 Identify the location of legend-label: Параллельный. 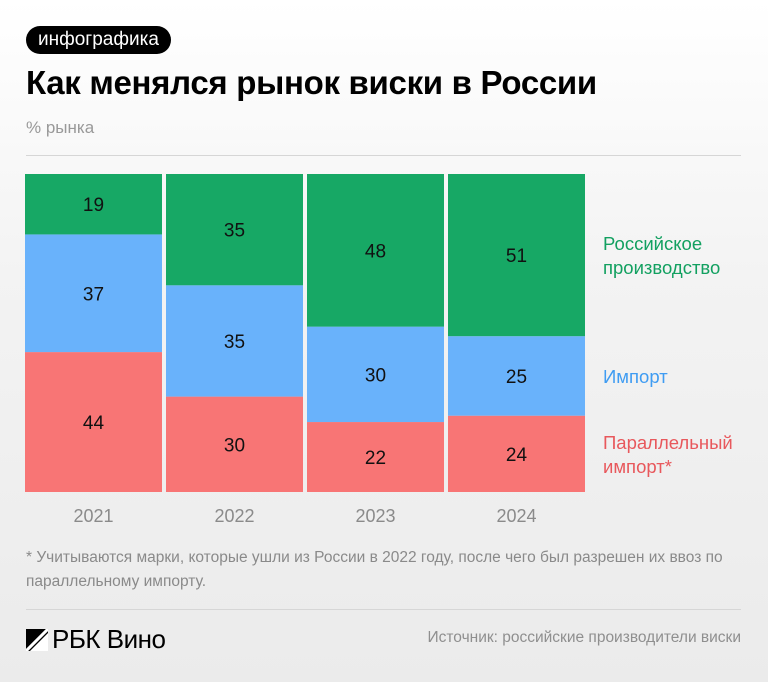
(668, 442).